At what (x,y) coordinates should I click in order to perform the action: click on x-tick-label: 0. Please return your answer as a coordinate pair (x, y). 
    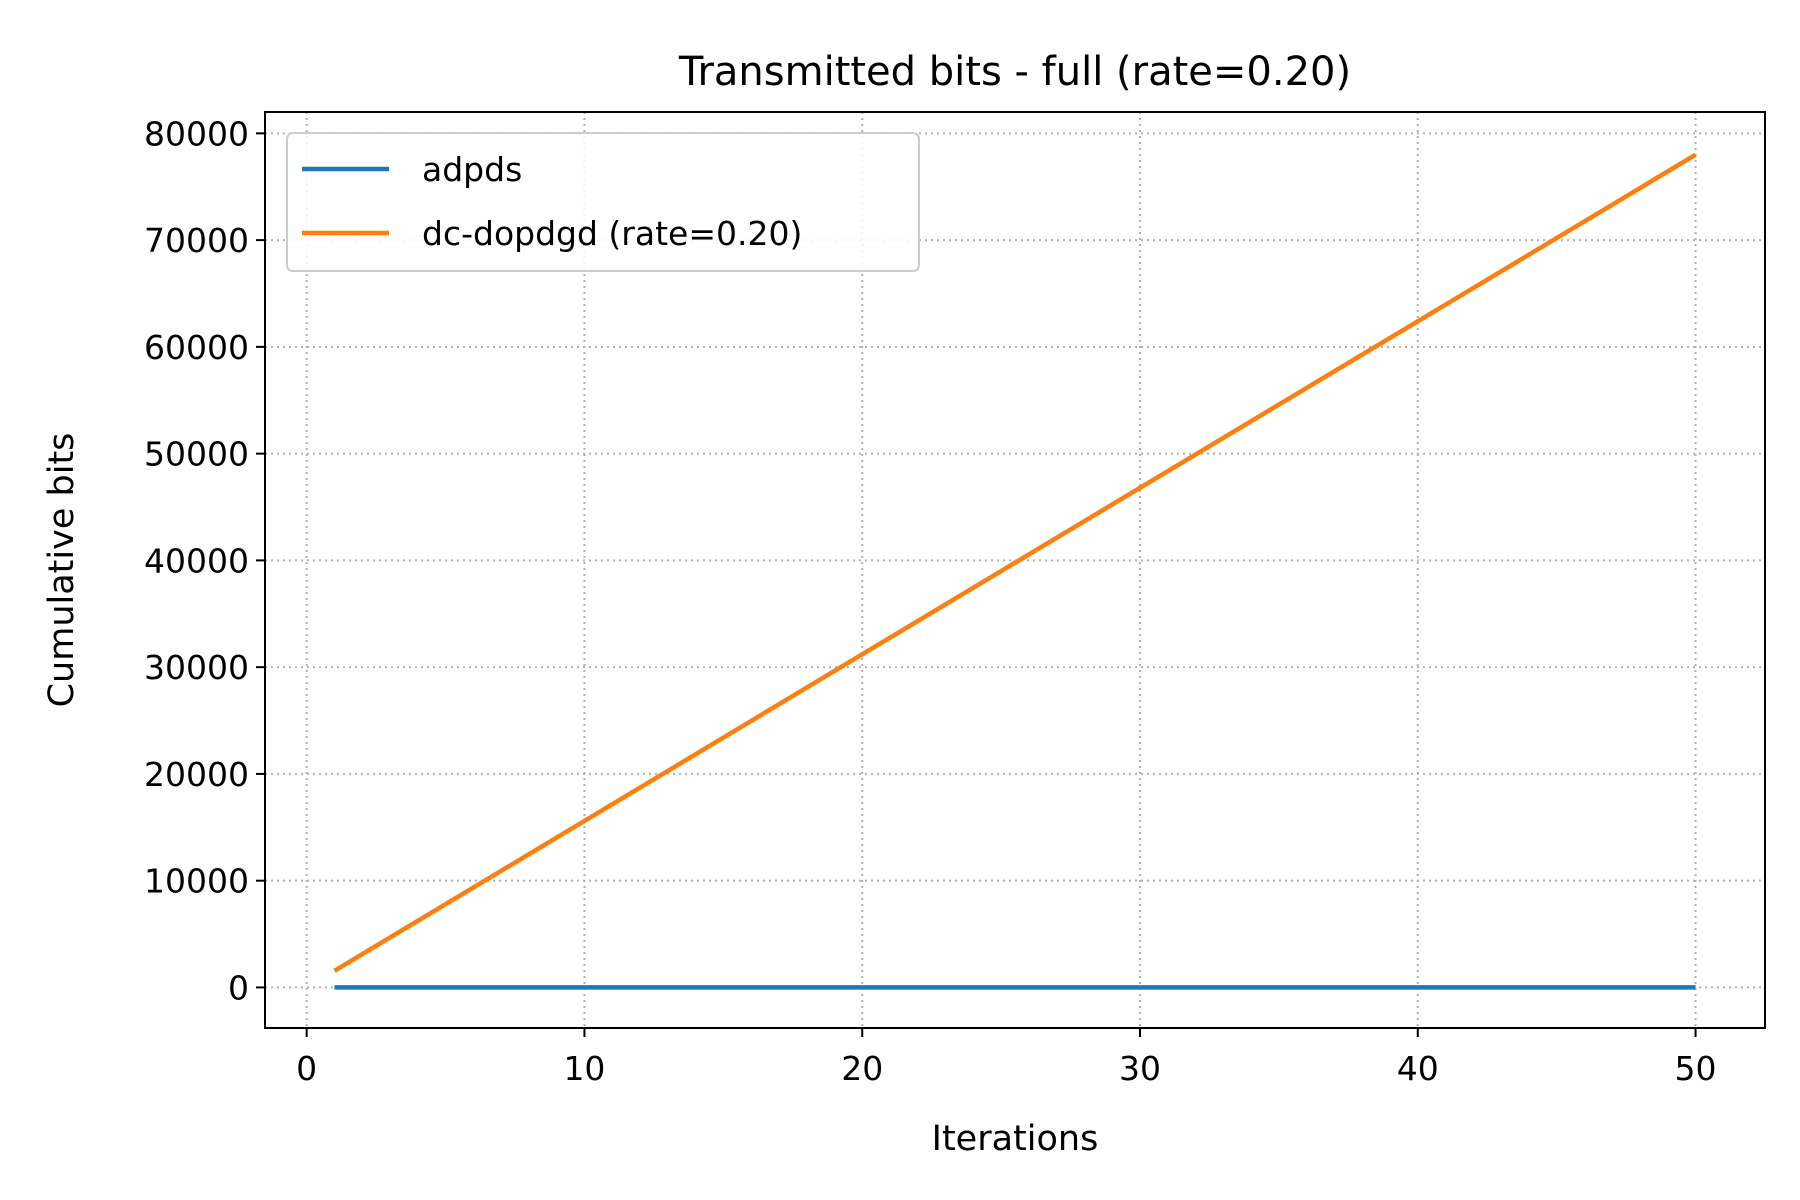
    Looking at the image, I should click on (306, 1068).